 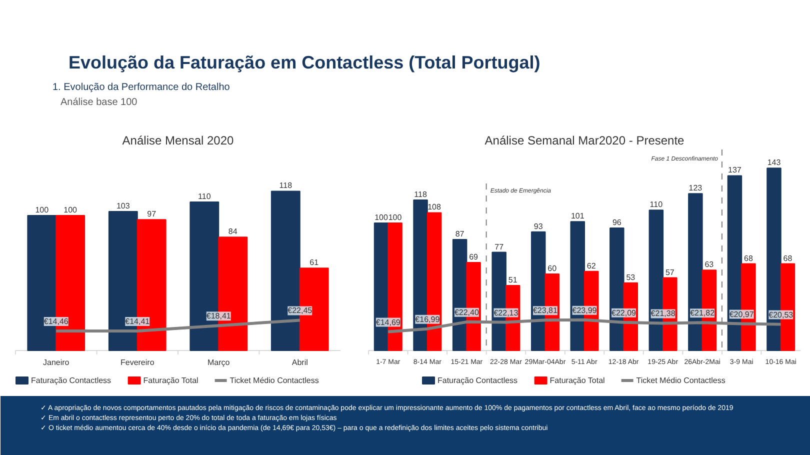 I want to click on data-label: 57, so click(x=670, y=272).